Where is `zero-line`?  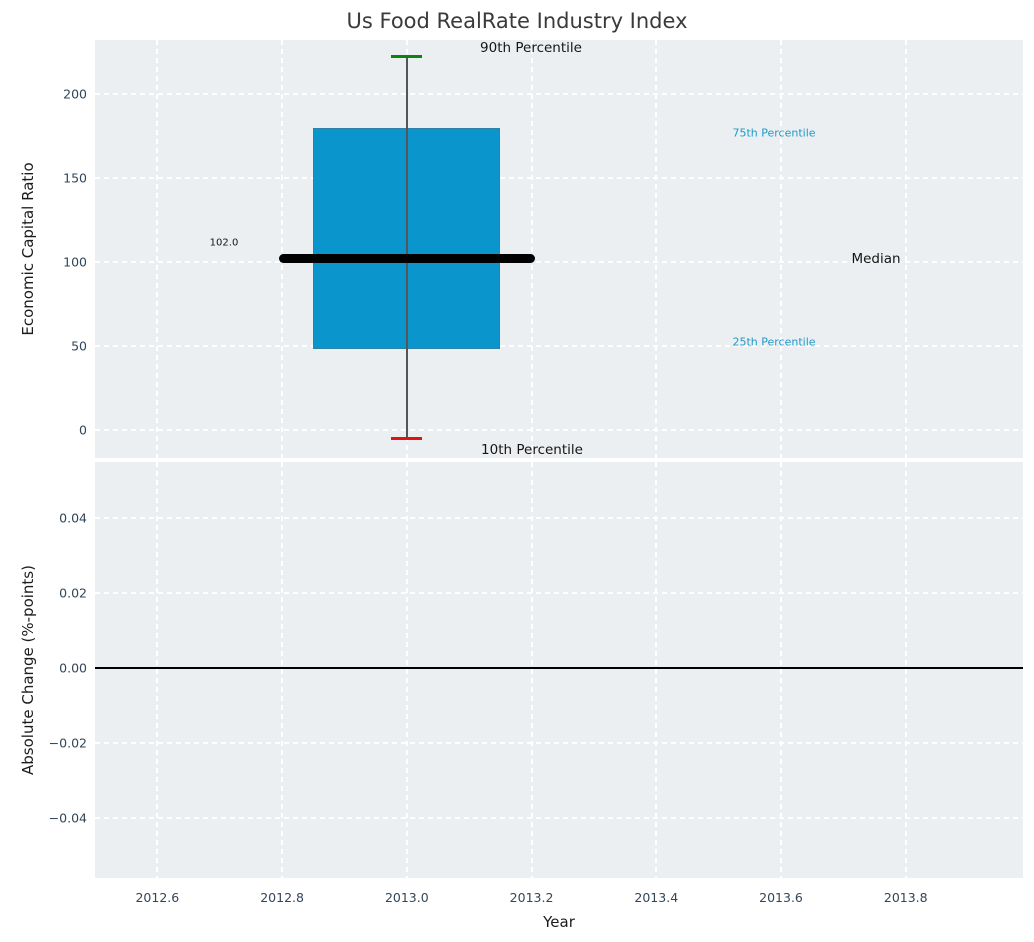 zero-line is located at coordinates (559, 668).